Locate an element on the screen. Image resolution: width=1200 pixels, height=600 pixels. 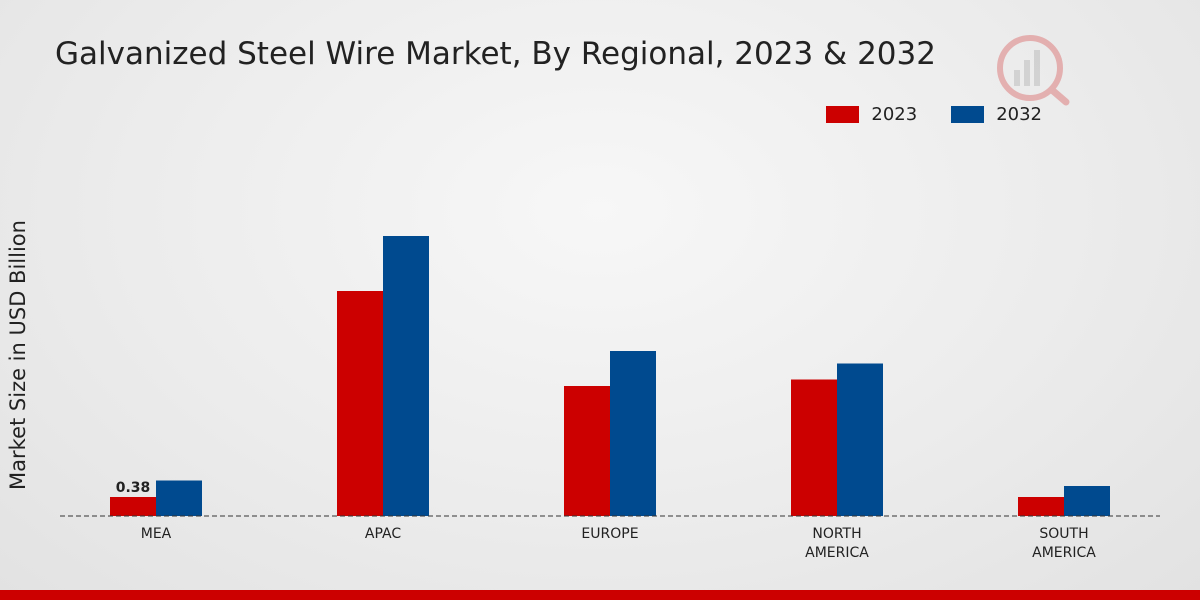
x-tick-label-south-america: SOUTH AMERICA is located at coordinates (1064, 543).